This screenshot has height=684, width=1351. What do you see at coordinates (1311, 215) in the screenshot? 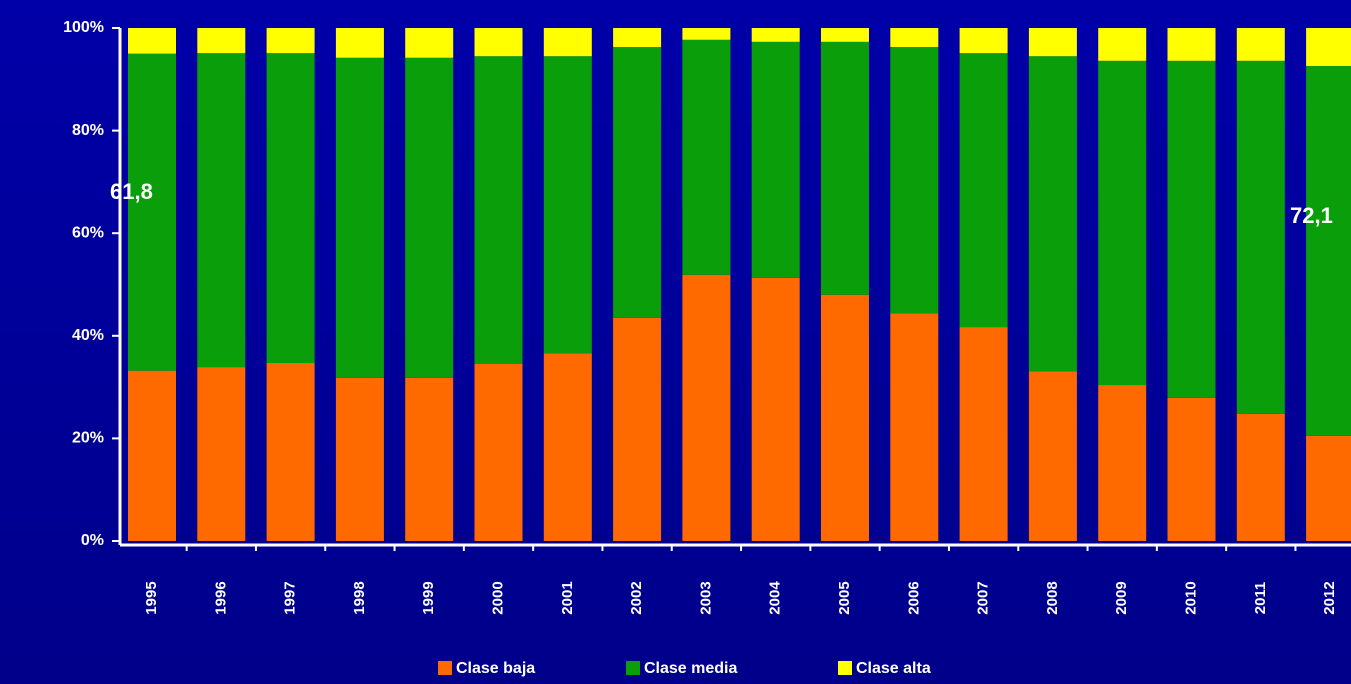
I see `annotation: 72,1` at bounding box center [1311, 215].